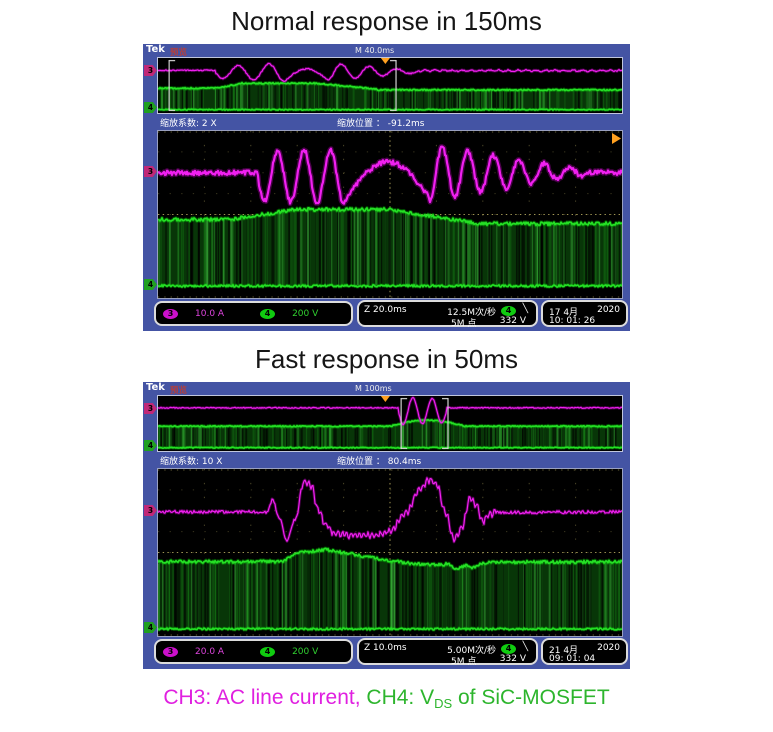 The width and height of the screenshot is (773, 732). I want to click on channel-readout-box: 3 10.0 A 4 200 V, so click(253, 313).